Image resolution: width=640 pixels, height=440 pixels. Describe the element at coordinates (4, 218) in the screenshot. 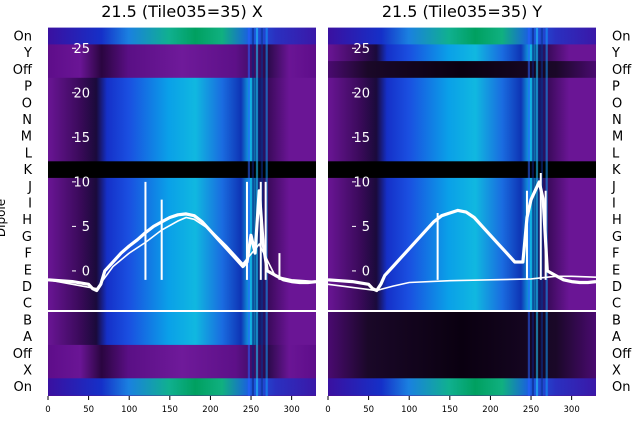

I see `y-axis-label: Dipole` at that location.